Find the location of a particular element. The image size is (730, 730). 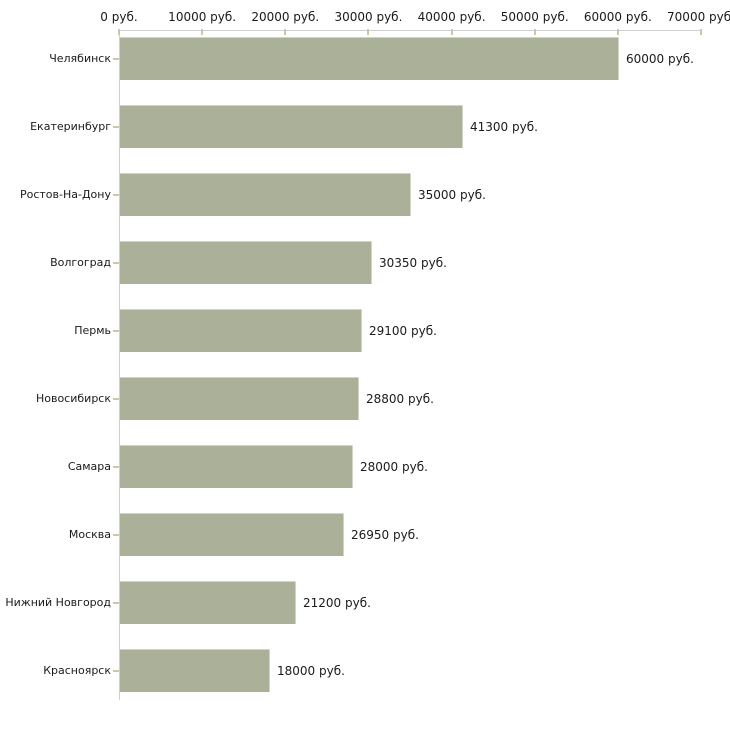

bar-value-label: 28000 руб. is located at coordinates (394, 466).